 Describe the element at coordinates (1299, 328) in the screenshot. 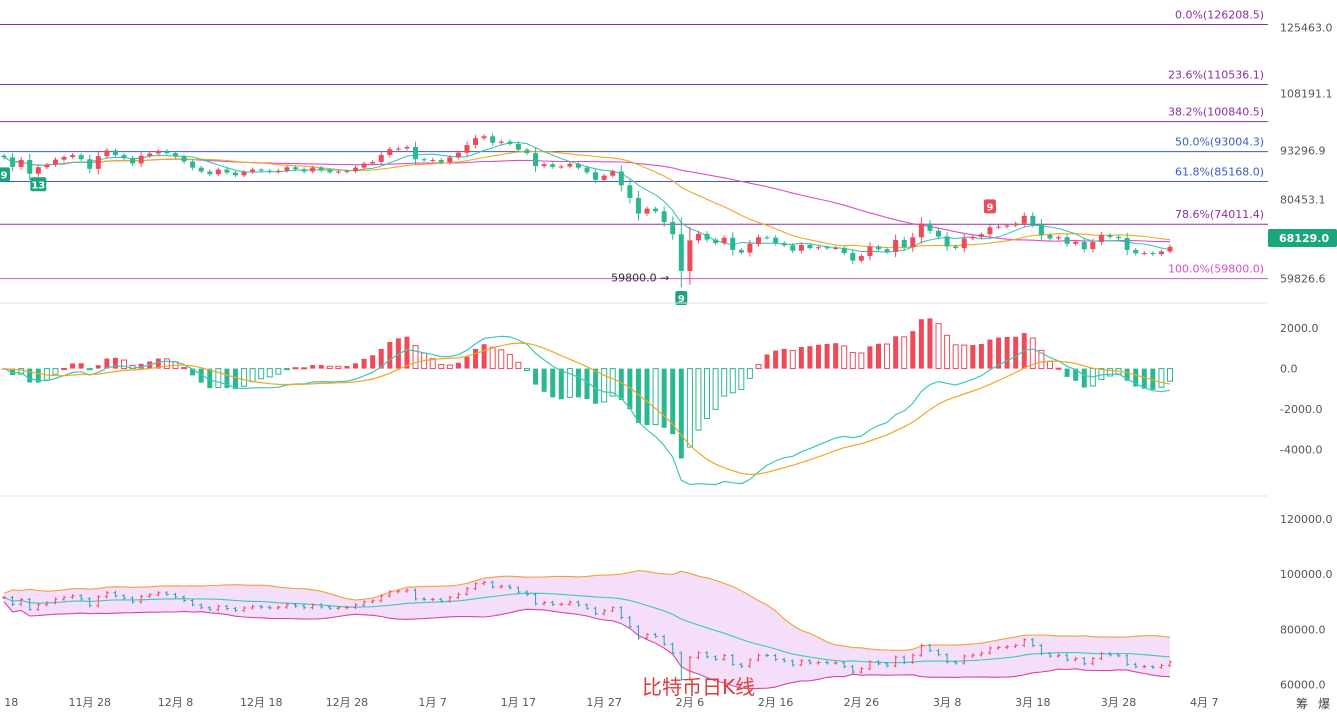

I see `macd-y-tick: 2000.0` at that location.